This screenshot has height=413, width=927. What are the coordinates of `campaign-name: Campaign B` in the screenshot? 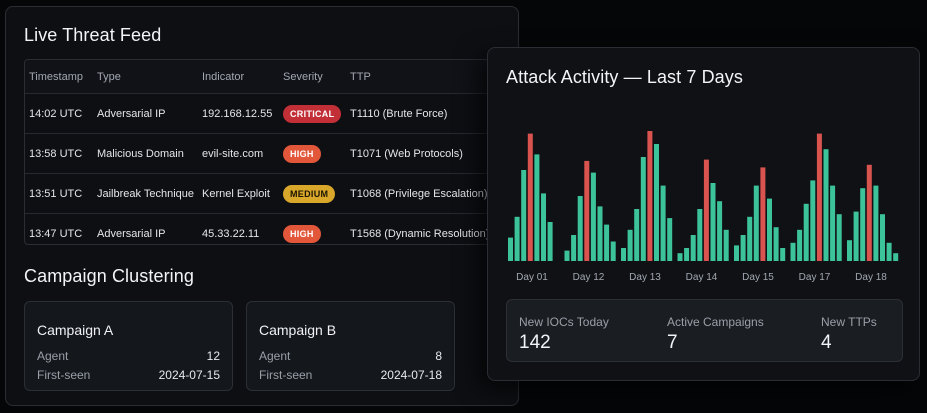 It's located at (298, 330).